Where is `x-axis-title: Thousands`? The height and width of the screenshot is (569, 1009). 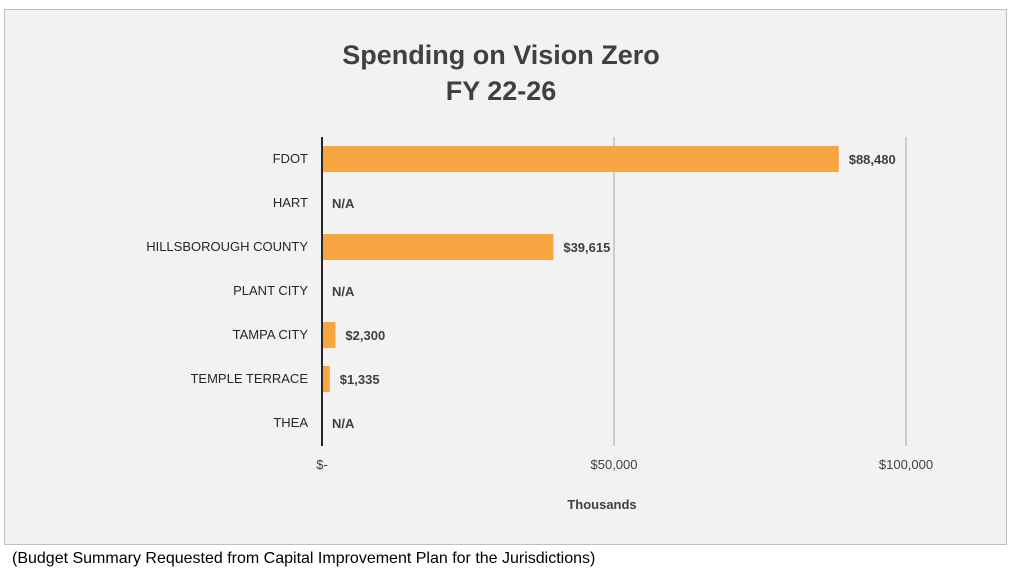 x-axis-title: Thousands is located at coordinates (601, 504).